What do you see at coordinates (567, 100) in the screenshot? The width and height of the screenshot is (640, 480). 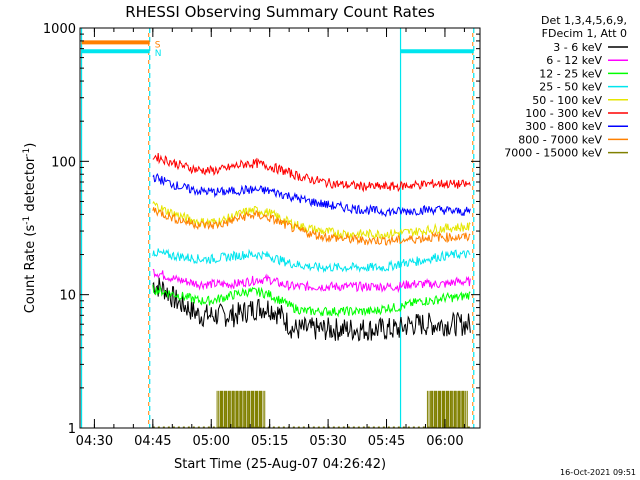 I see `legend-label: 50 - 100 keV` at bounding box center [567, 100].